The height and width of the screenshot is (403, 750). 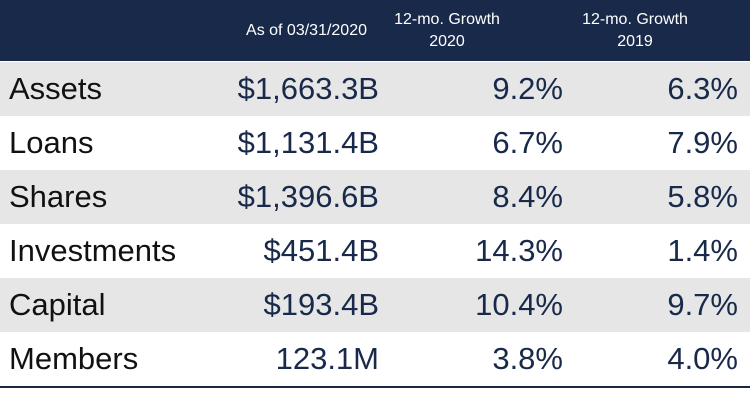 I want to click on table-row: Shares $1,396.6B 8.4% 5.8%, so click(x=375, y=197).